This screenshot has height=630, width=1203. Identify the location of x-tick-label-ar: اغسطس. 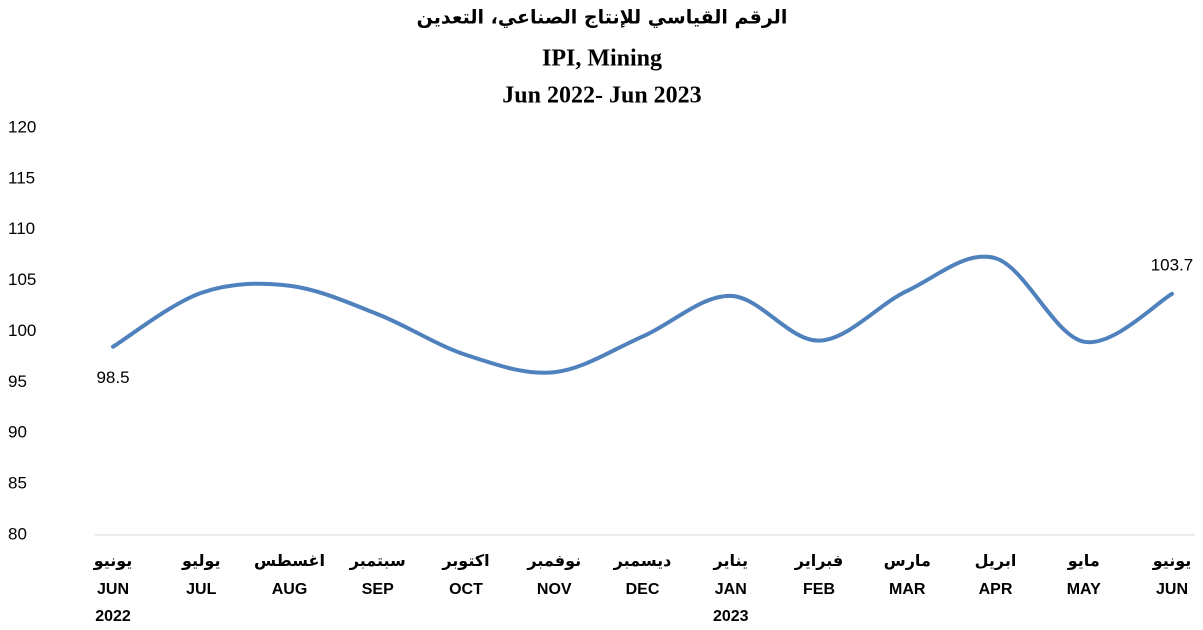
(289, 561).